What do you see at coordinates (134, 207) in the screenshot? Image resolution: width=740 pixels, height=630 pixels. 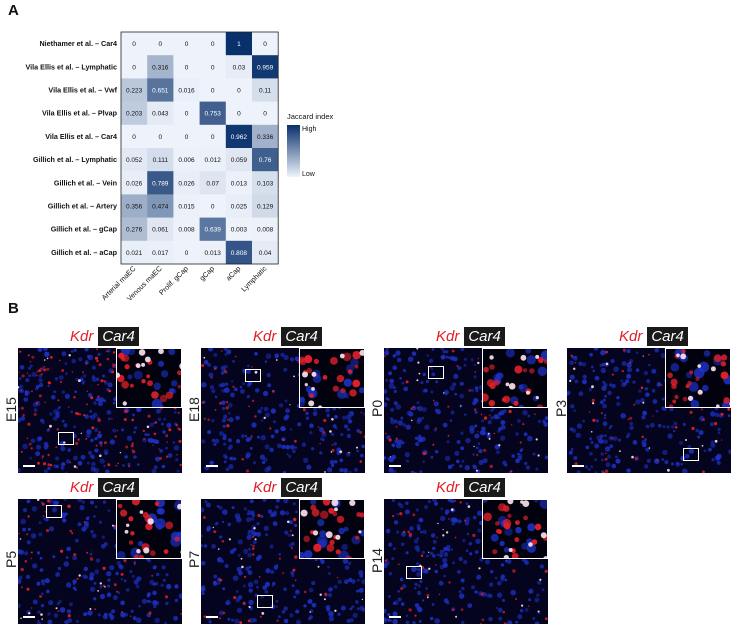 I see `heatmap-cell-label: 0.356` at bounding box center [134, 207].